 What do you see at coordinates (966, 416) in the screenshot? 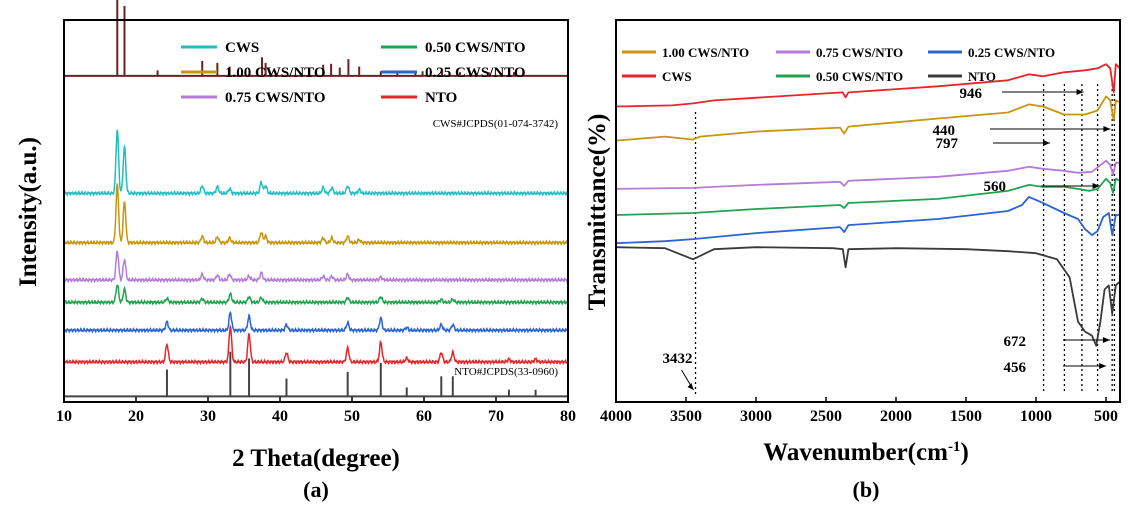
I see `x-tick-label: 1500` at bounding box center [966, 416].